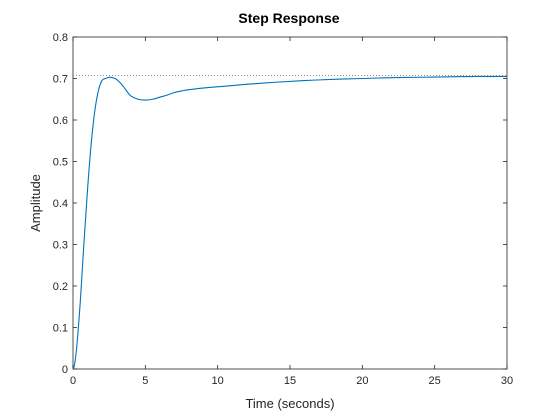  I want to click on x-tick-label: 20, so click(362, 381).